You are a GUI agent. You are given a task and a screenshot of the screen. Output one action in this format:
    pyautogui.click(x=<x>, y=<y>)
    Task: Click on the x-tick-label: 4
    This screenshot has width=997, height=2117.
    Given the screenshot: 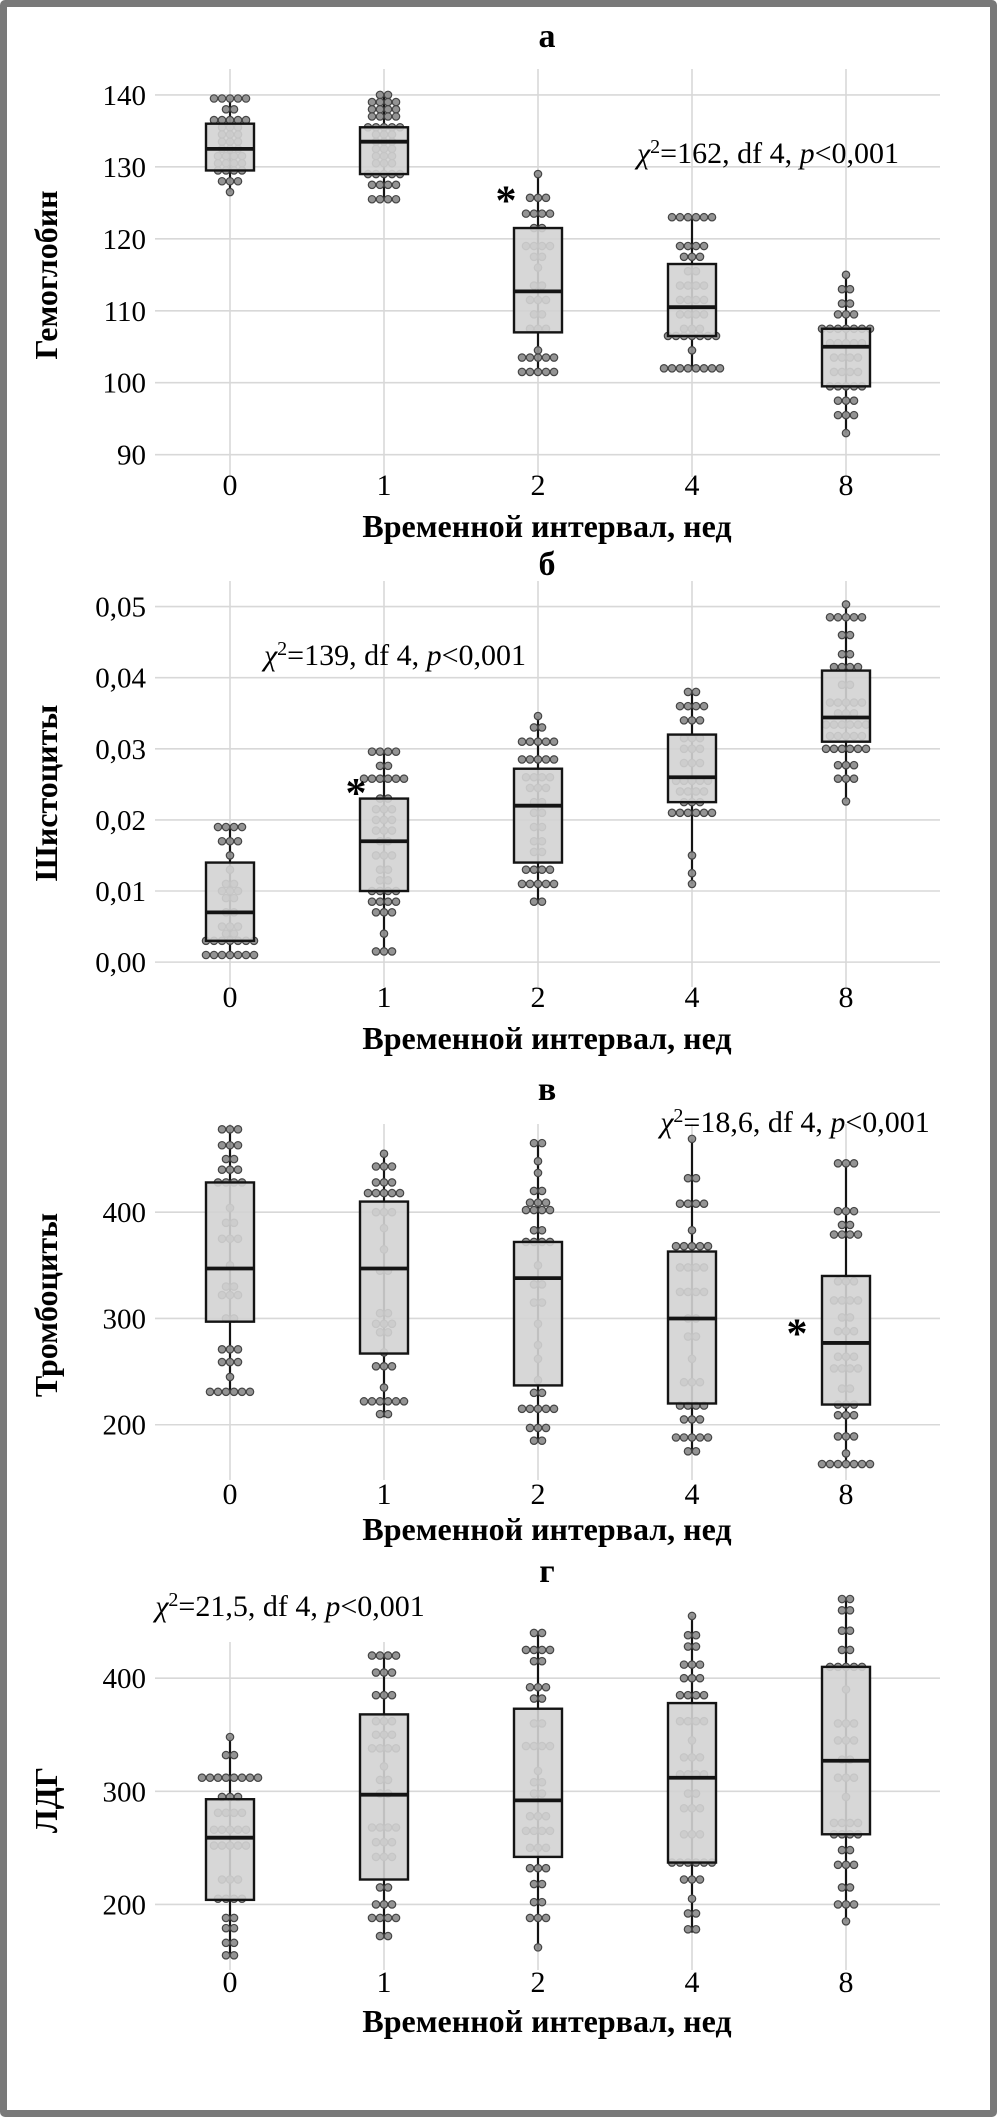 What is the action you would take?
    pyautogui.click(x=692, y=997)
    